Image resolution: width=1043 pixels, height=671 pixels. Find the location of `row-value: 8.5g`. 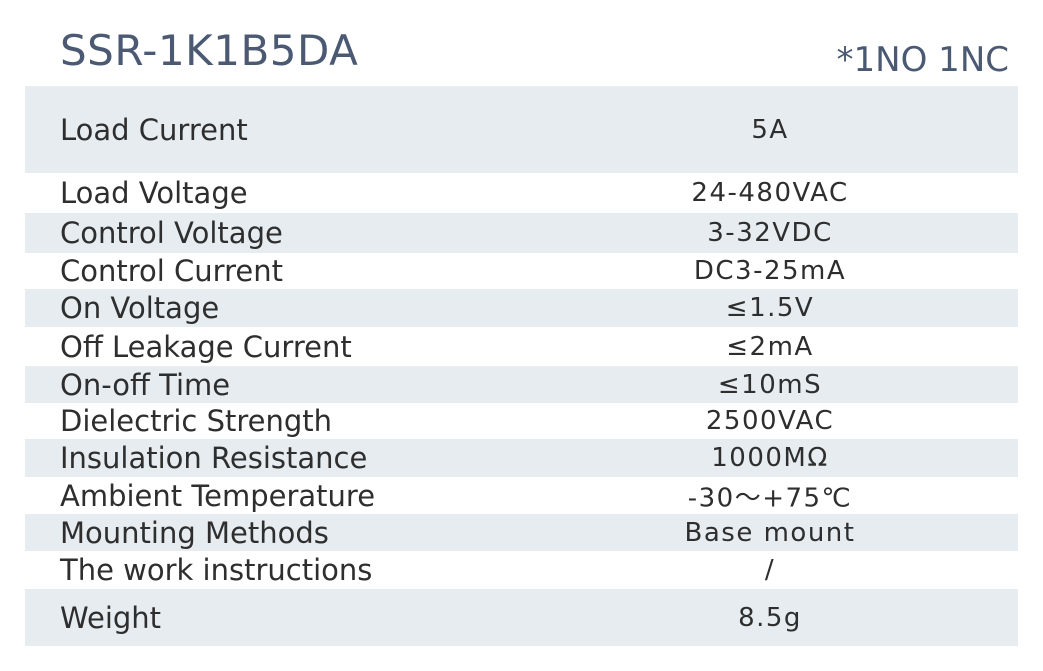

row-value: 8.5g is located at coordinates (770, 617).